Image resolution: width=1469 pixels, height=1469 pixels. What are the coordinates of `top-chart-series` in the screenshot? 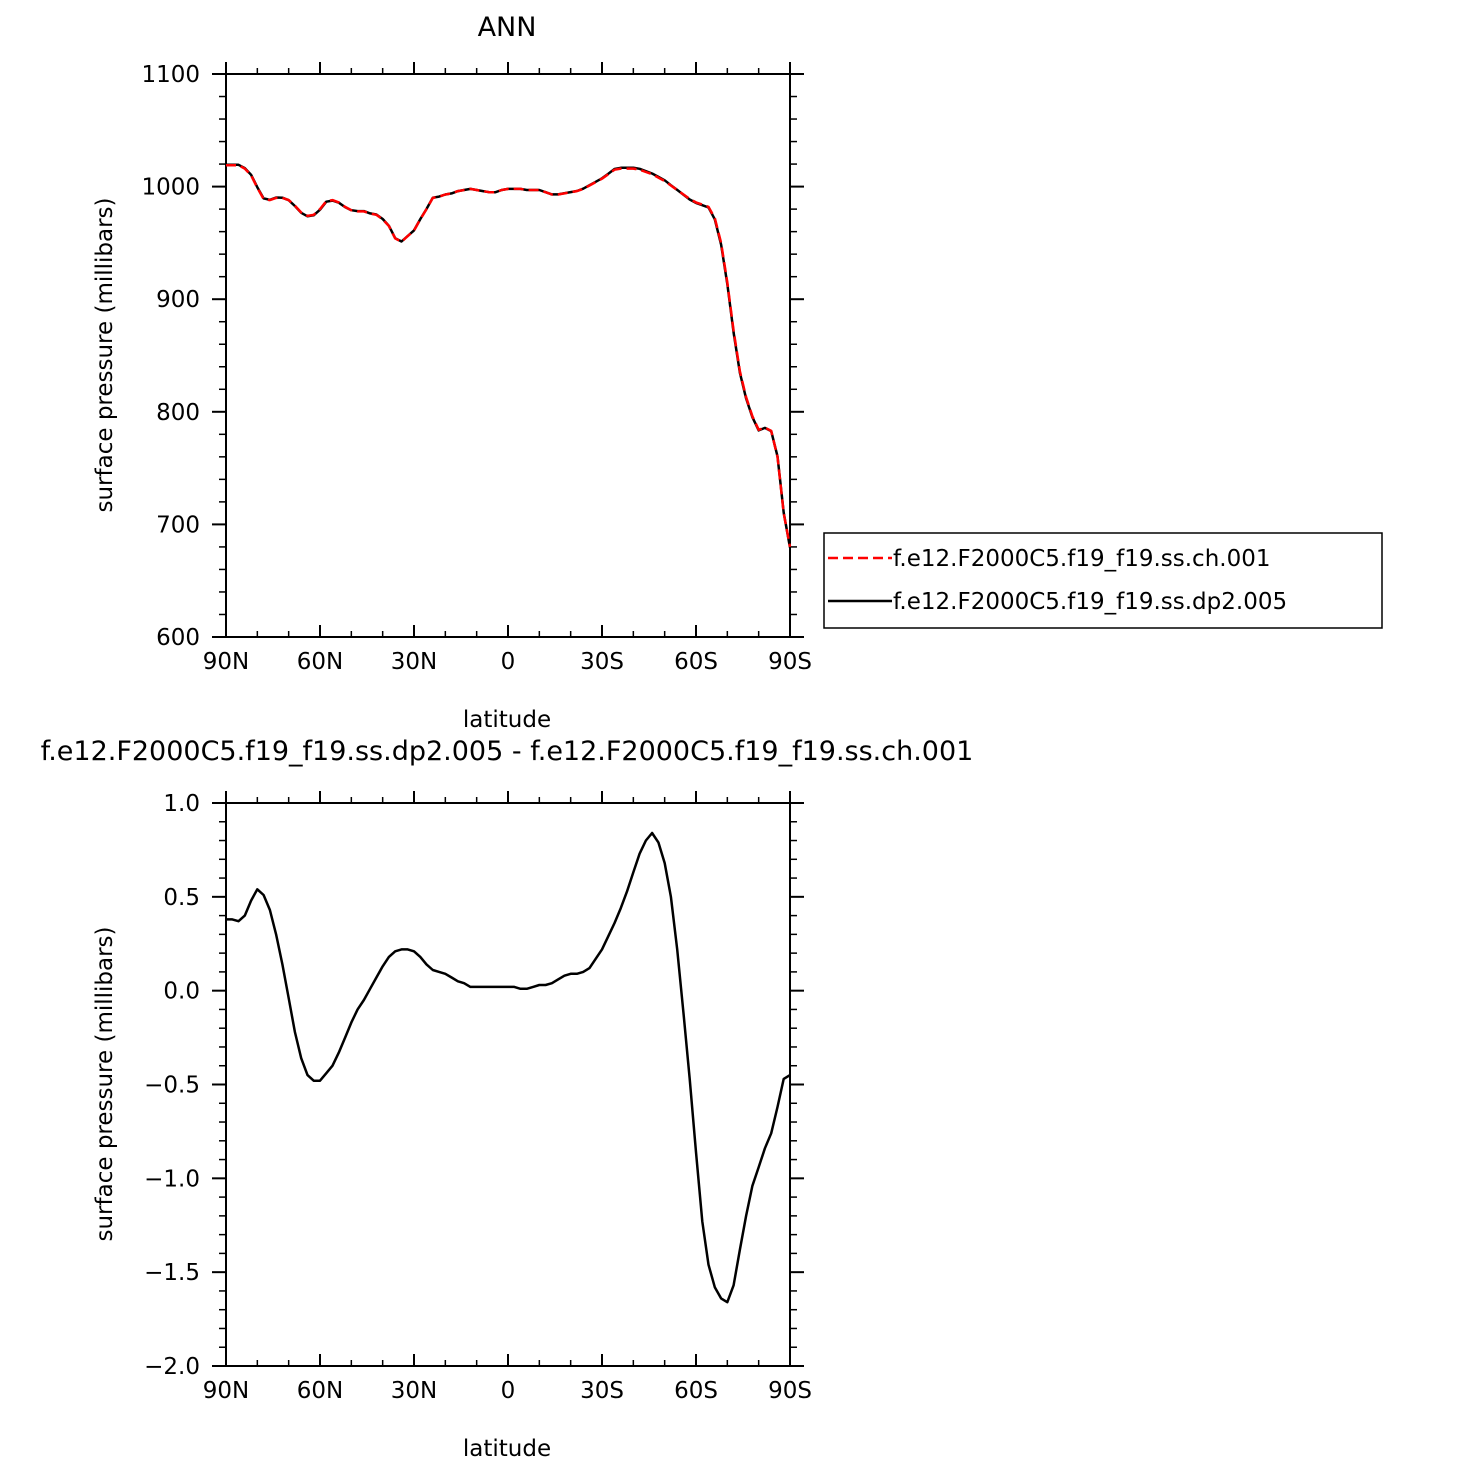 It's located at (509, 355).